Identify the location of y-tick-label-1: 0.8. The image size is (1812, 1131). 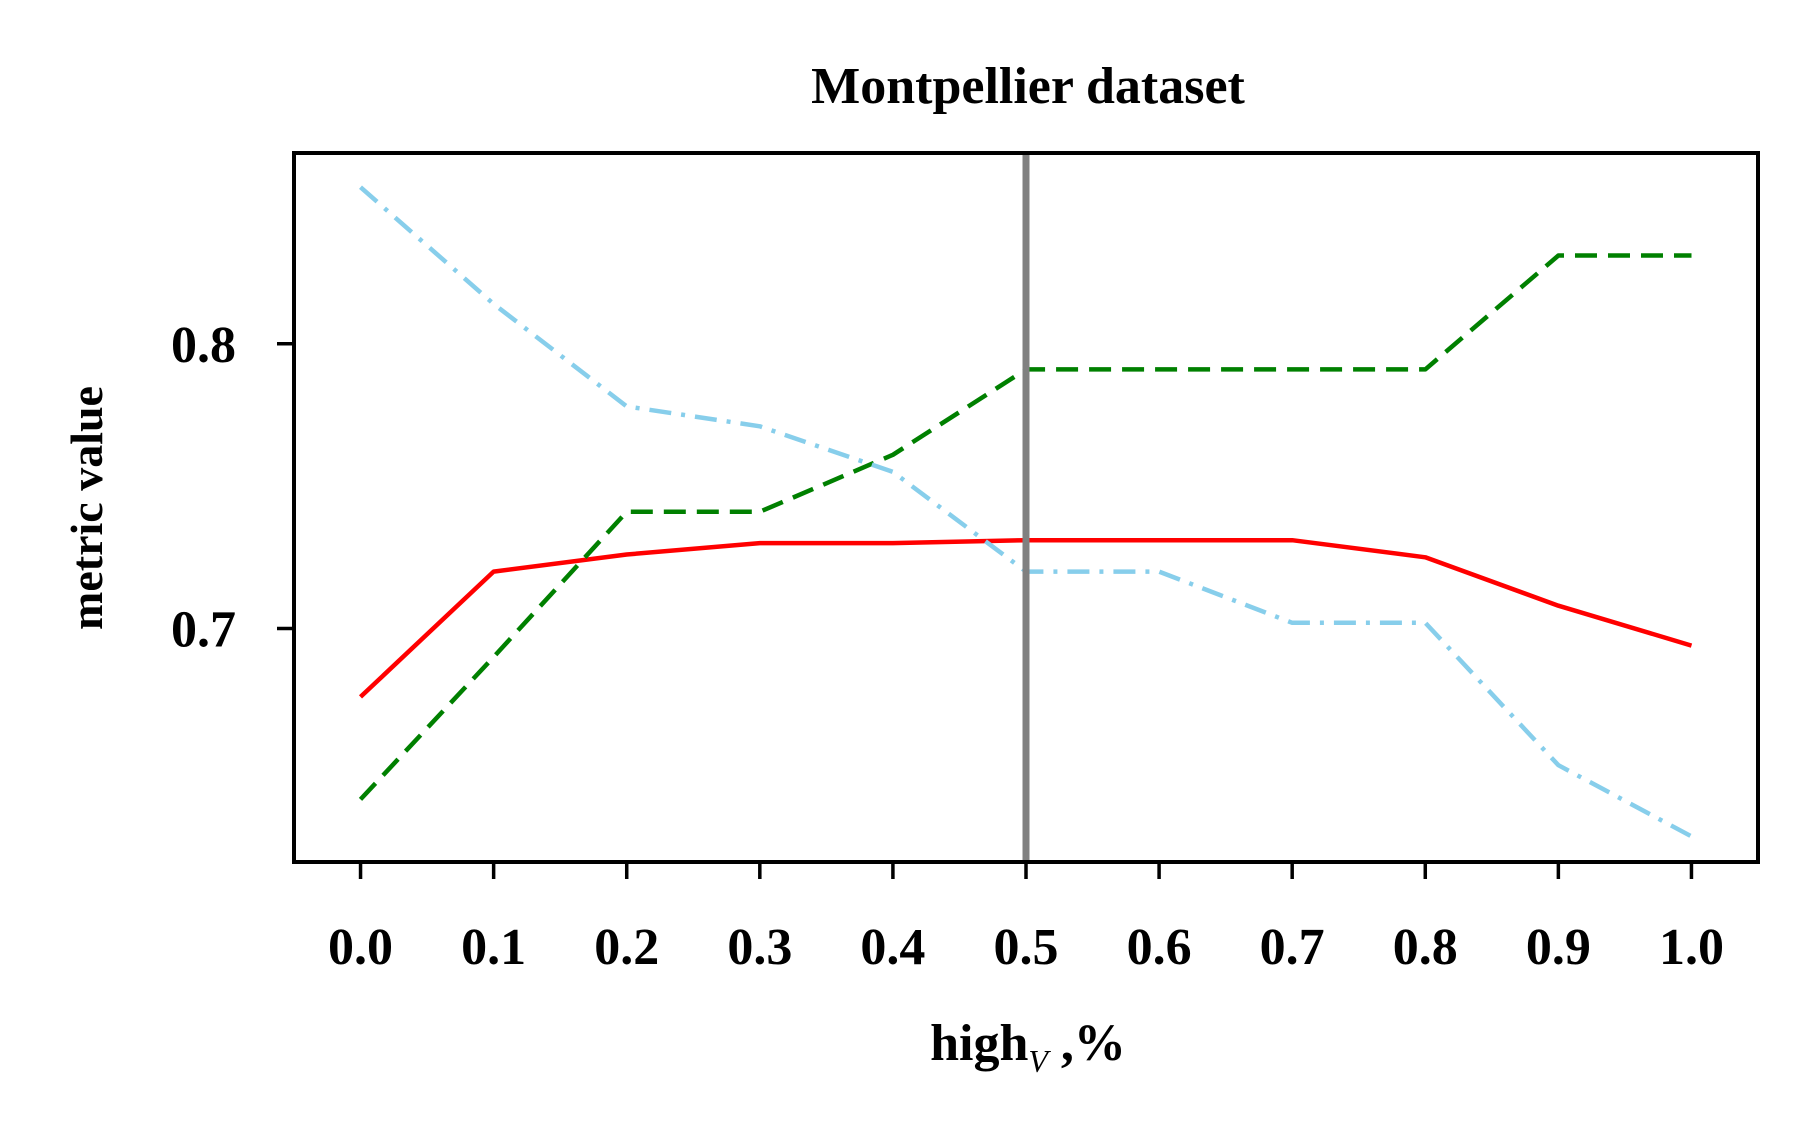
(203, 345).